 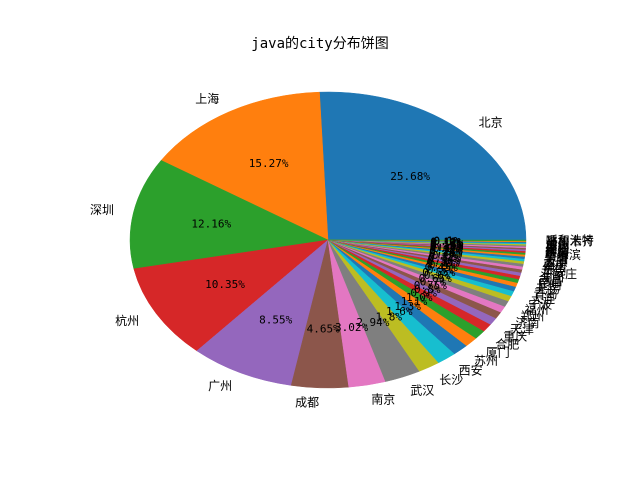 I want to click on pie-pct-label-16: 0.75%, so click(x=430, y=285).